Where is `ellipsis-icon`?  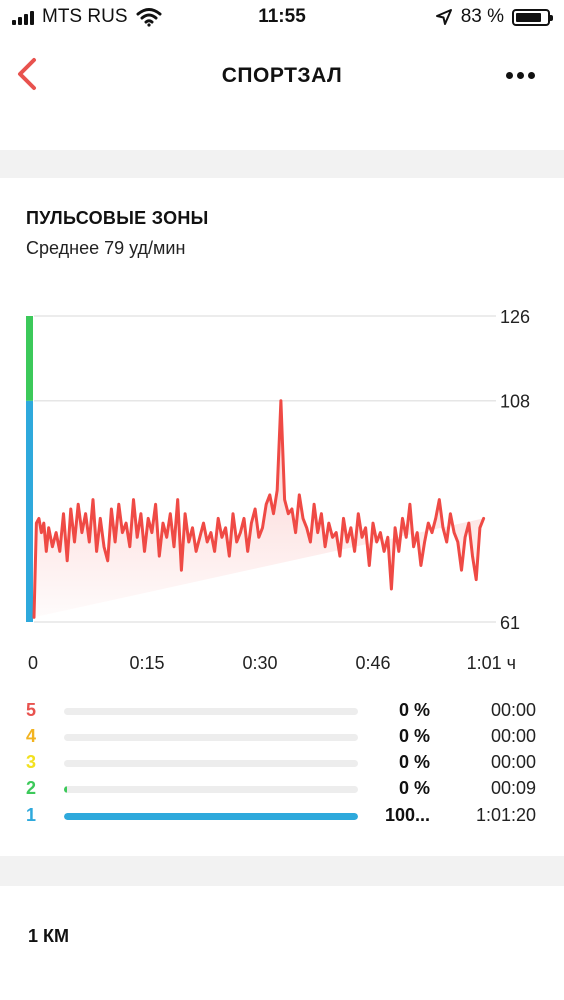
ellipsis-icon is located at coordinates (509, 75).